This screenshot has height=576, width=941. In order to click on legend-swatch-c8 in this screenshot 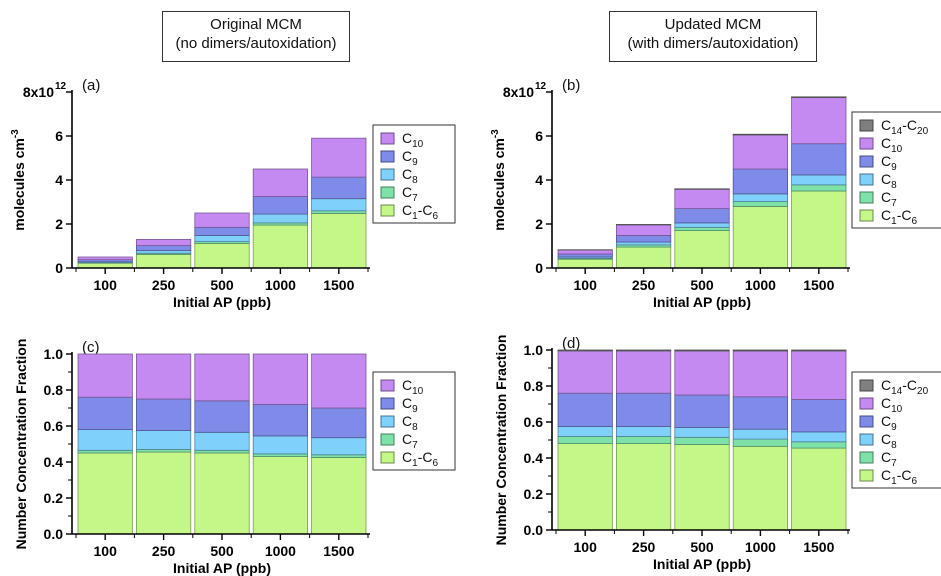, I will do `click(866, 439)`.